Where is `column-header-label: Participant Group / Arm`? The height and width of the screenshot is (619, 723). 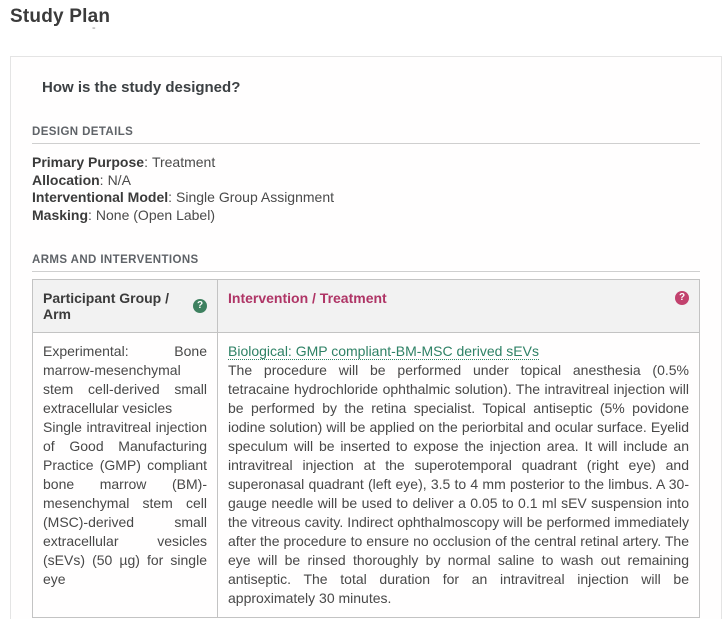 column-header-label: Participant Group / Arm is located at coordinates (106, 306).